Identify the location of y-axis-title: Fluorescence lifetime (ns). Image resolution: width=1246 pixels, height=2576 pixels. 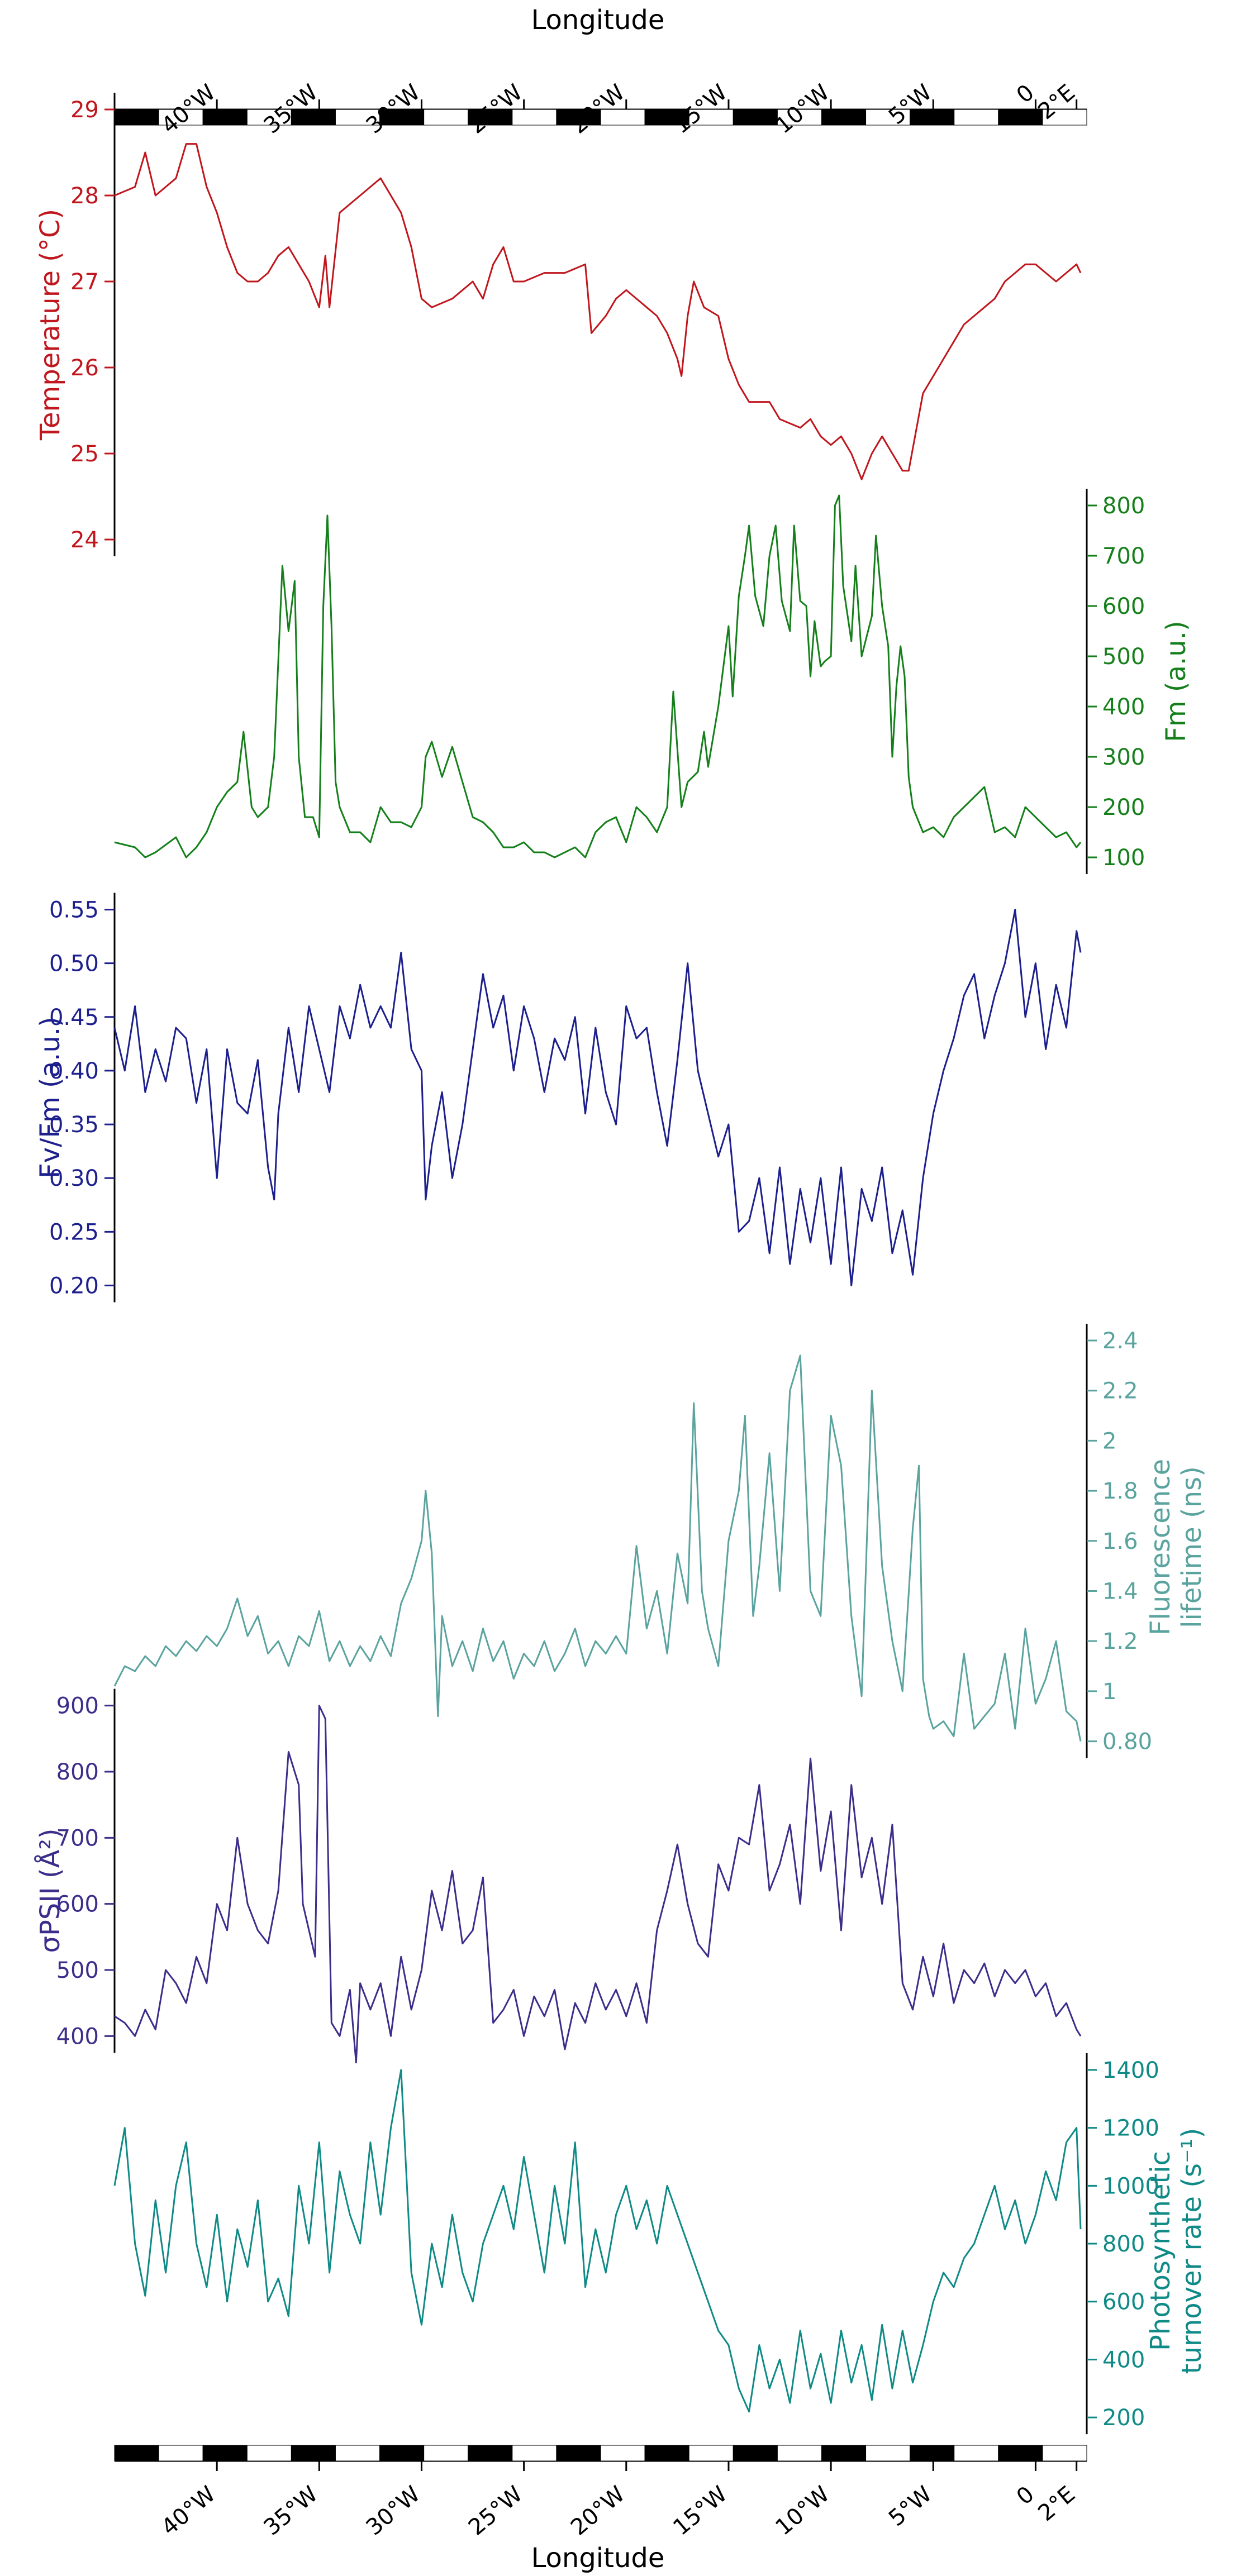
(1176, 1547).